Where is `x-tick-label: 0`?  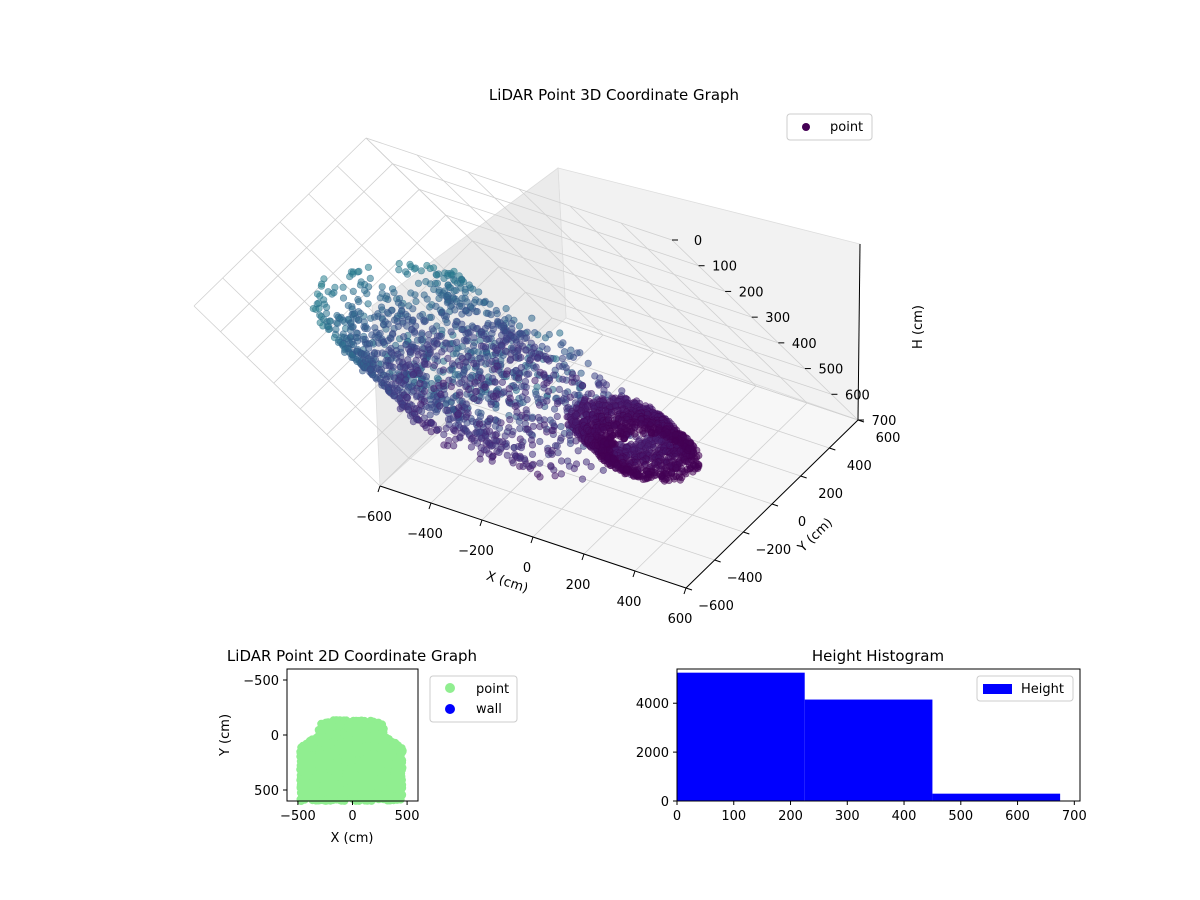 x-tick-label: 0 is located at coordinates (527, 568).